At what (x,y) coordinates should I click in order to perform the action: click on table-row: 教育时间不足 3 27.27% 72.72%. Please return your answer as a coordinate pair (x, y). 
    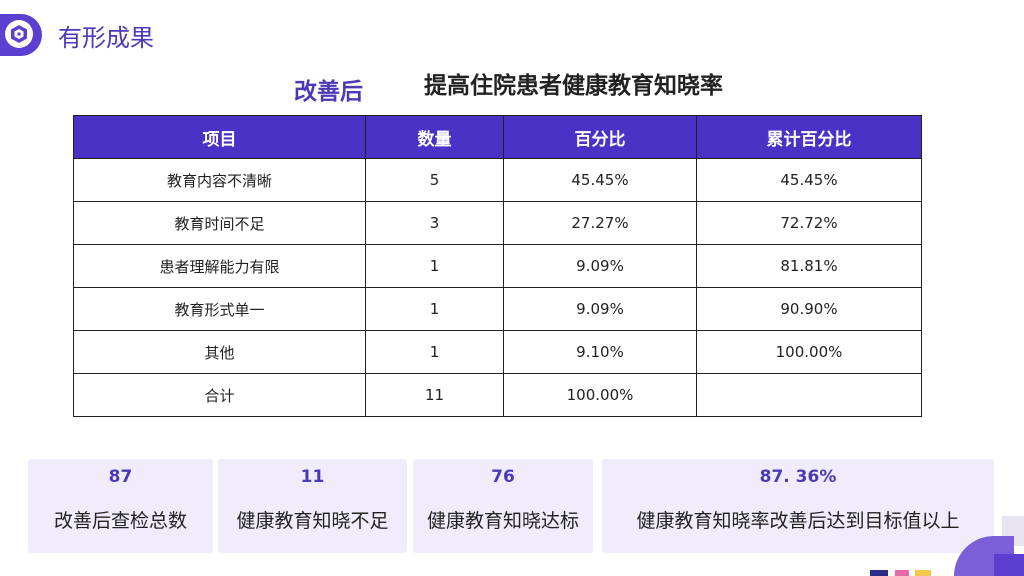
    Looking at the image, I should click on (497, 223).